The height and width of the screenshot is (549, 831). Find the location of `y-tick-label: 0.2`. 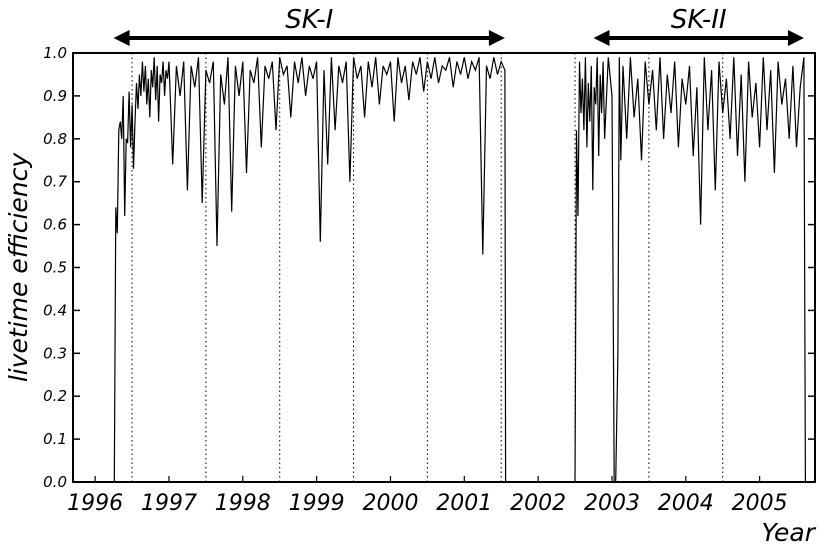

y-tick-label: 0.2 is located at coordinates (55, 396).